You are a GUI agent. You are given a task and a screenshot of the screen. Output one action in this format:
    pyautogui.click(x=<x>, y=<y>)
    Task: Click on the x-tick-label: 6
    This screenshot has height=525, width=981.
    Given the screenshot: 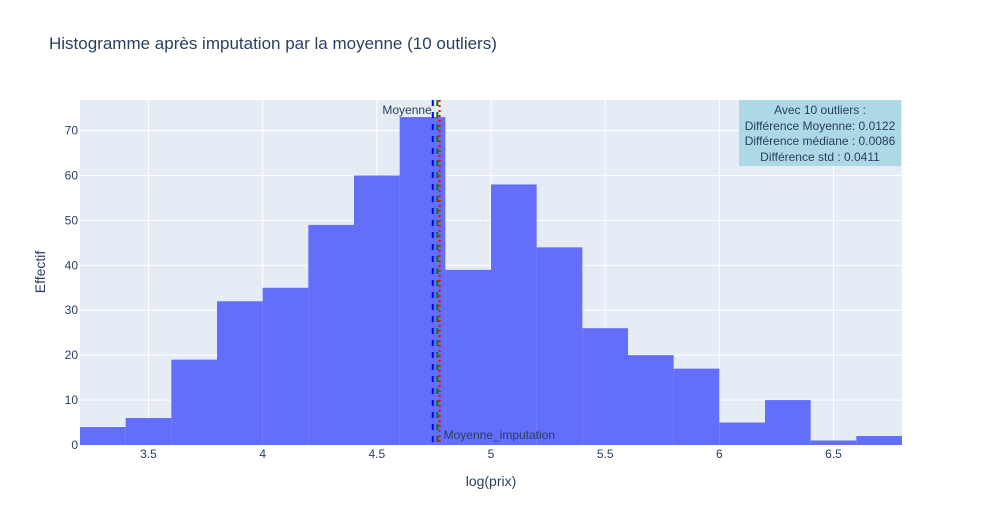 What is the action you would take?
    pyautogui.click(x=719, y=454)
    